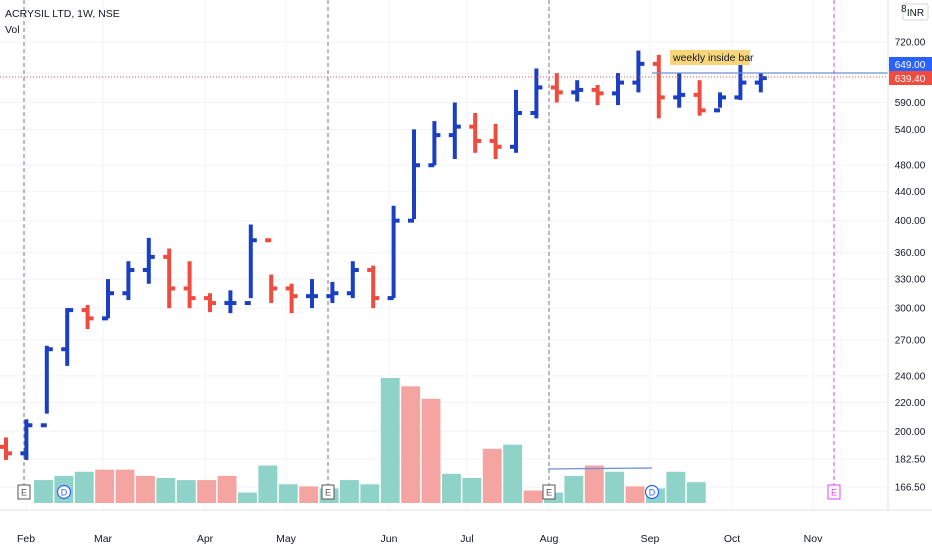 The width and height of the screenshot is (932, 550). Describe the element at coordinates (389, 539) in the screenshot. I see `x-tick-label: Jun` at that location.